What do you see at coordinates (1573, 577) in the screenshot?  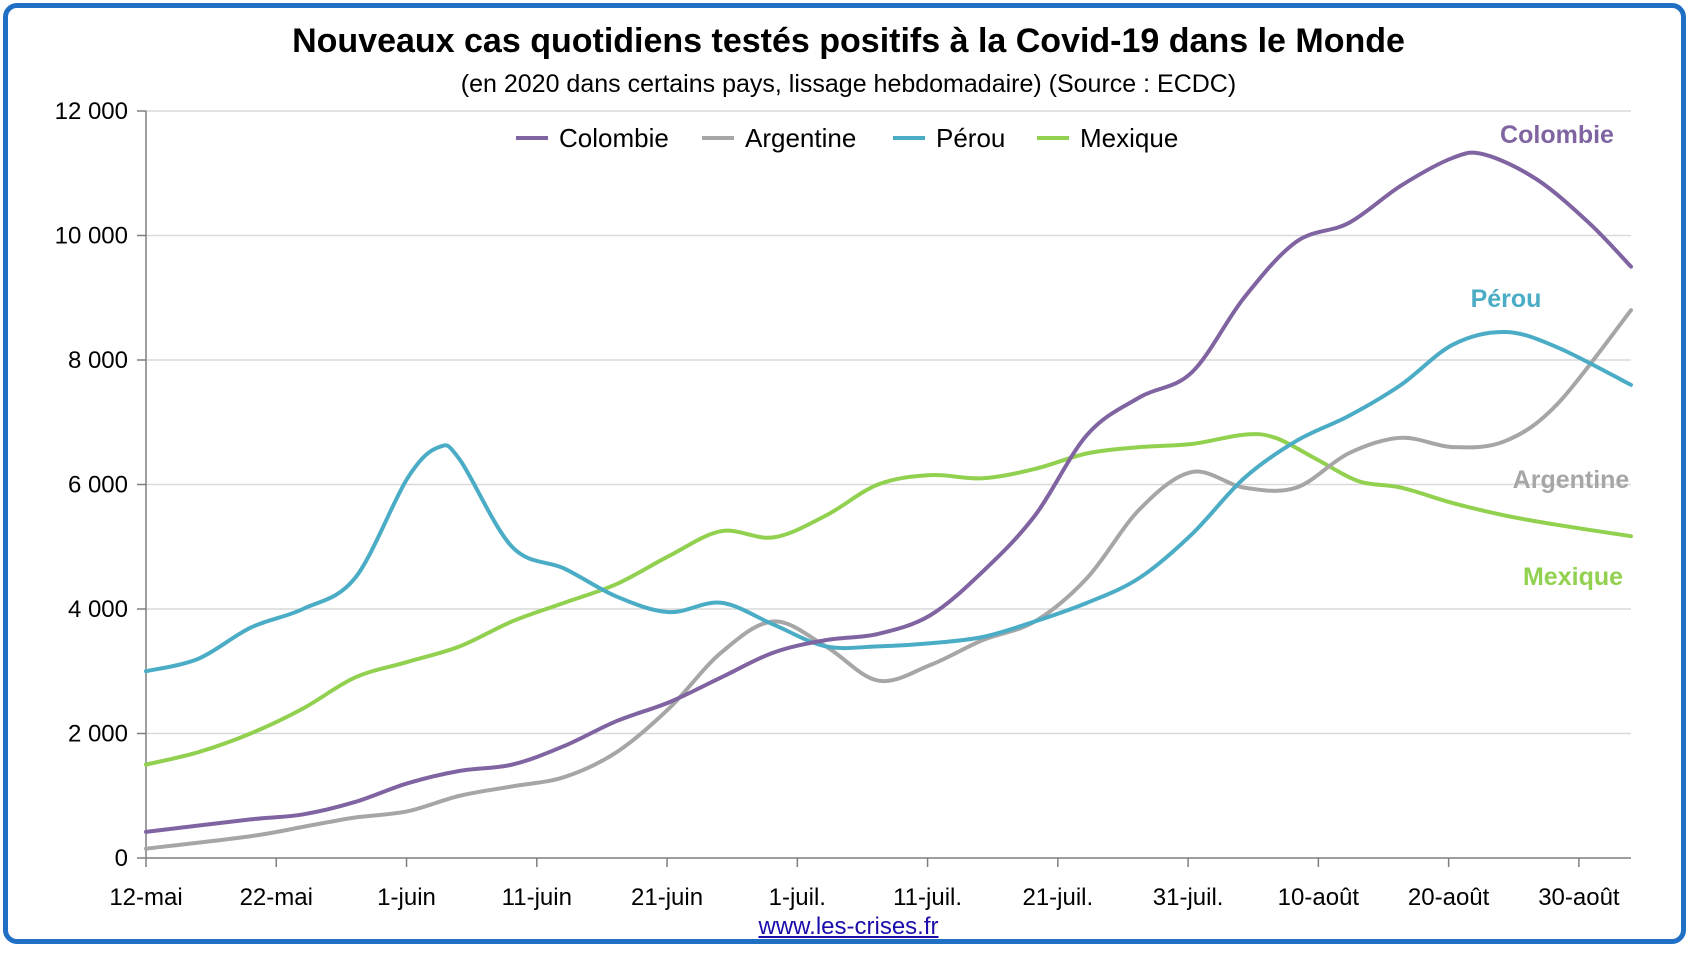 I see `series-end-label: Mexique` at bounding box center [1573, 577].